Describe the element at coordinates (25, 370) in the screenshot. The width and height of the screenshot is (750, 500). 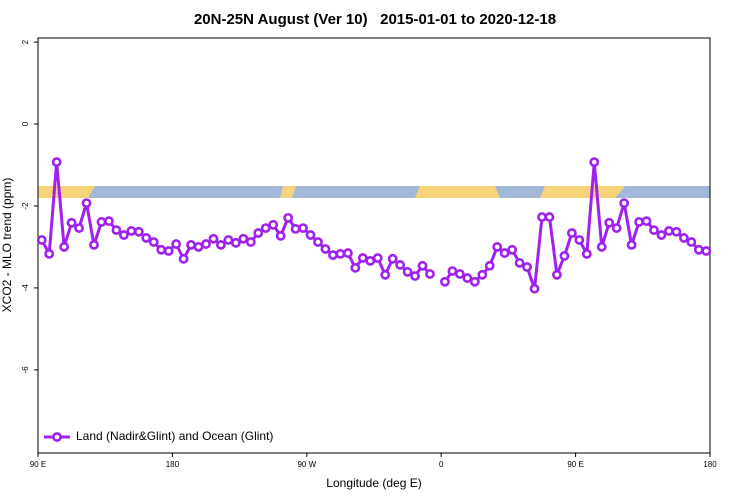
I see `y-tick-label: -6` at that location.